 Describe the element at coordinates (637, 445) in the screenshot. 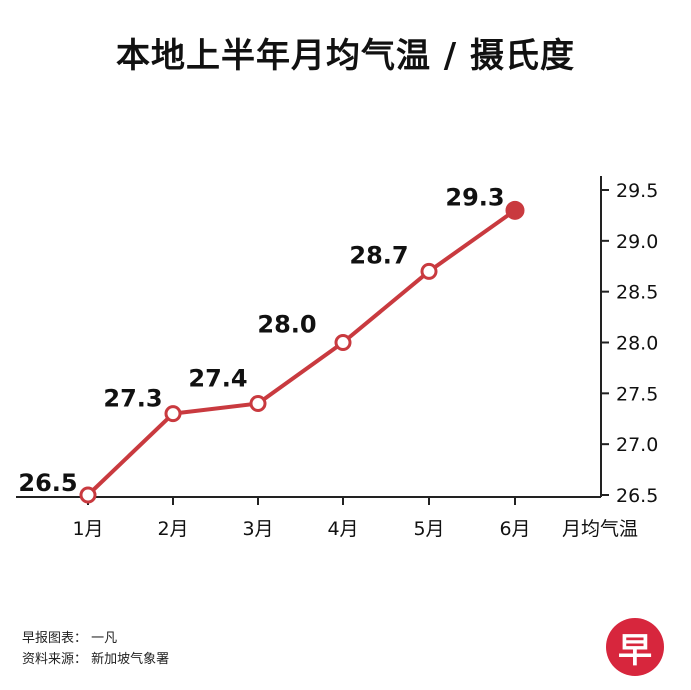

I see `y-tick-label: 27.0` at that location.